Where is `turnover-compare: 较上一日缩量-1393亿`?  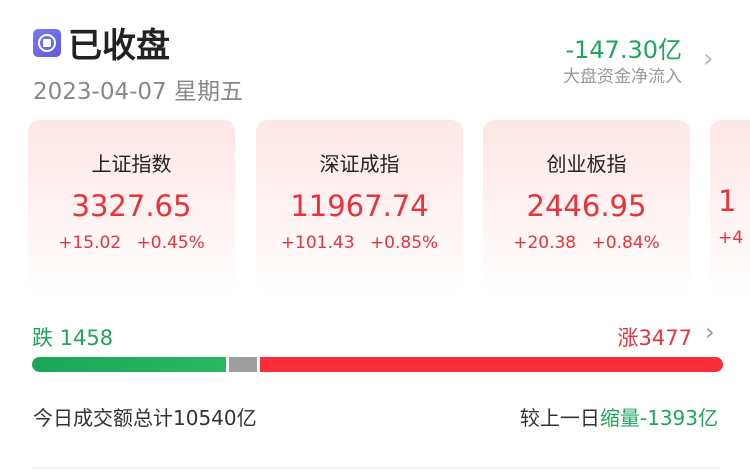
turnover-compare: 较上一日缩量-1393亿 is located at coordinates (619, 416).